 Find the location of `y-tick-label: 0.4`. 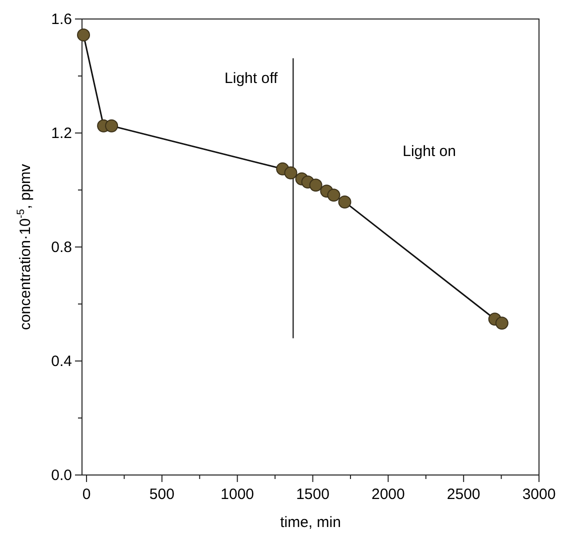

y-tick-label: 0.4 is located at coordinates (61, 361).